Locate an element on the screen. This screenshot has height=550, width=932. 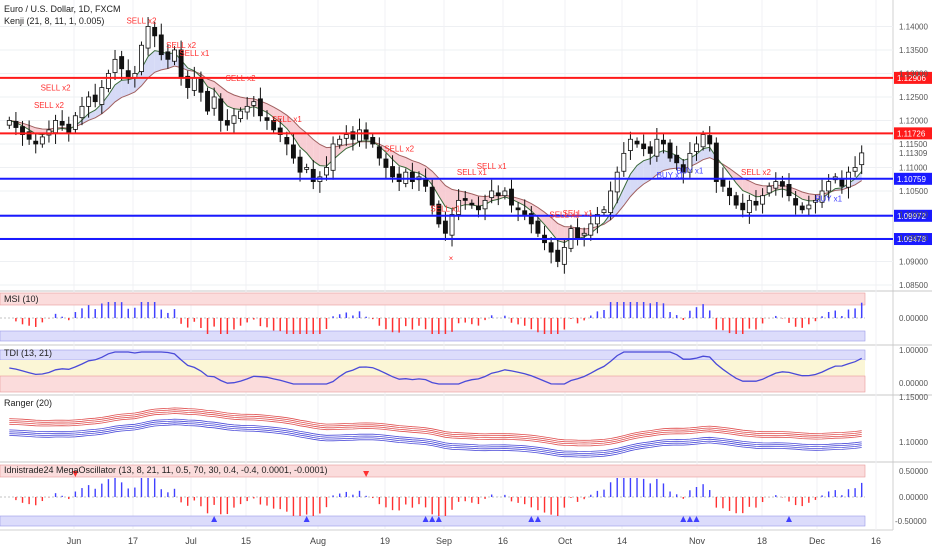
level-price-label: 1.12906 is located at coordinates (911, 78).